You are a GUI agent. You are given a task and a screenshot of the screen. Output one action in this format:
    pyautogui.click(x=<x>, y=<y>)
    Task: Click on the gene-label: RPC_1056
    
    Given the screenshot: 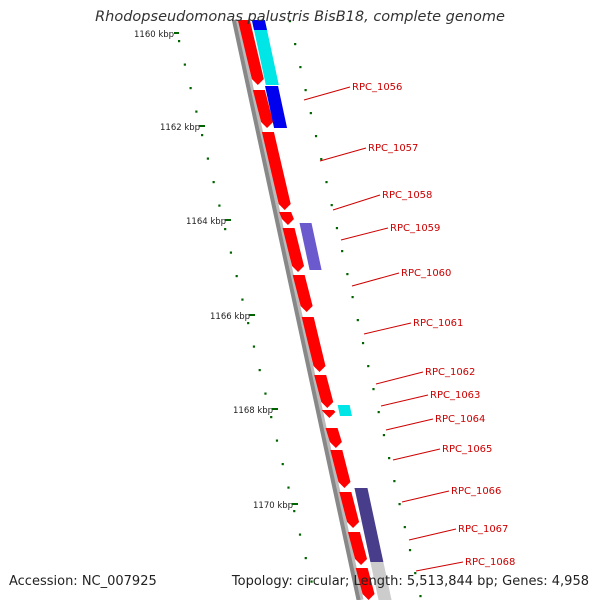 What is the action you would take?
    pyautogui.click(x=377, y=87)
    